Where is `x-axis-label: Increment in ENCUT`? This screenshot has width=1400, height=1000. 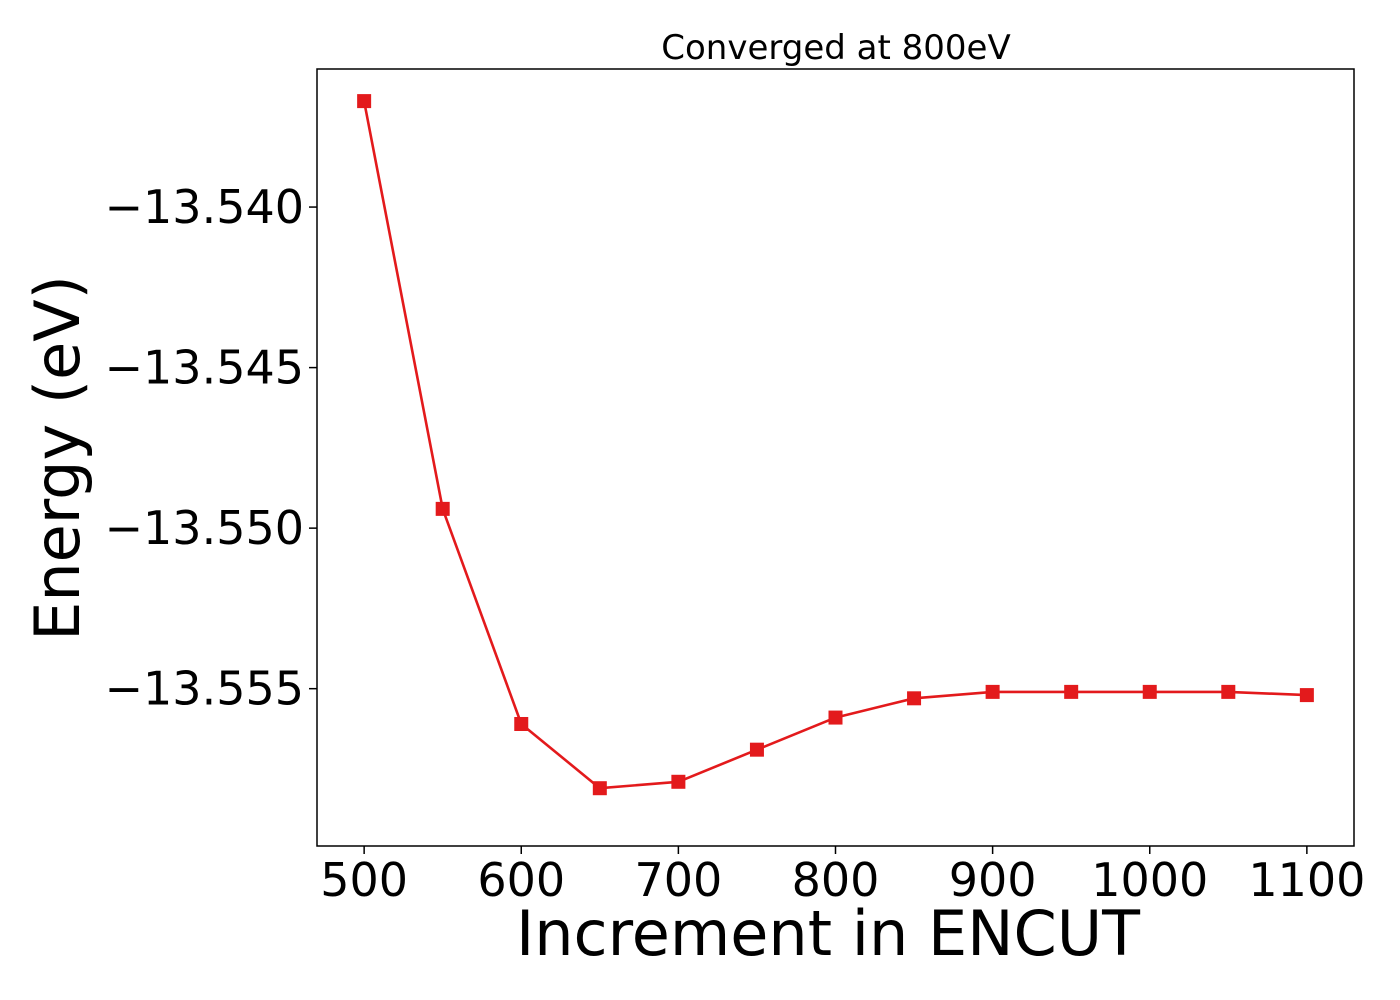 x-axis-label: Increment in ENCUT is located at coordinates (828, 933).